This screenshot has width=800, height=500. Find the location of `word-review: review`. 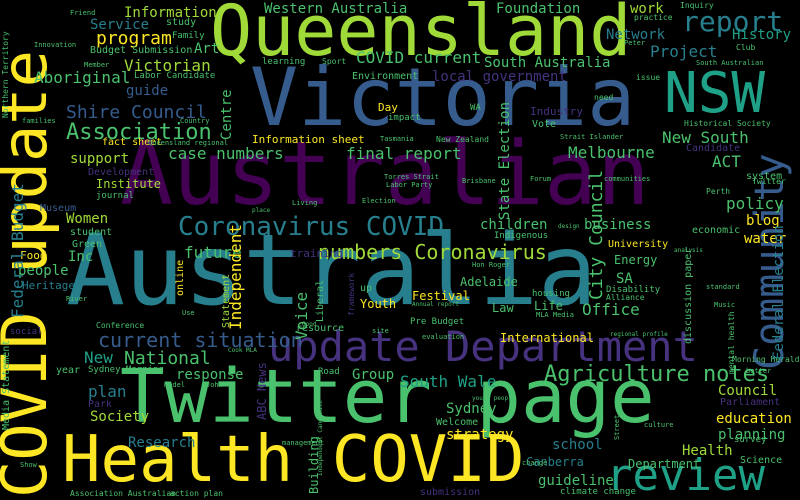

word-review: review is located at coordinates (685, 475).